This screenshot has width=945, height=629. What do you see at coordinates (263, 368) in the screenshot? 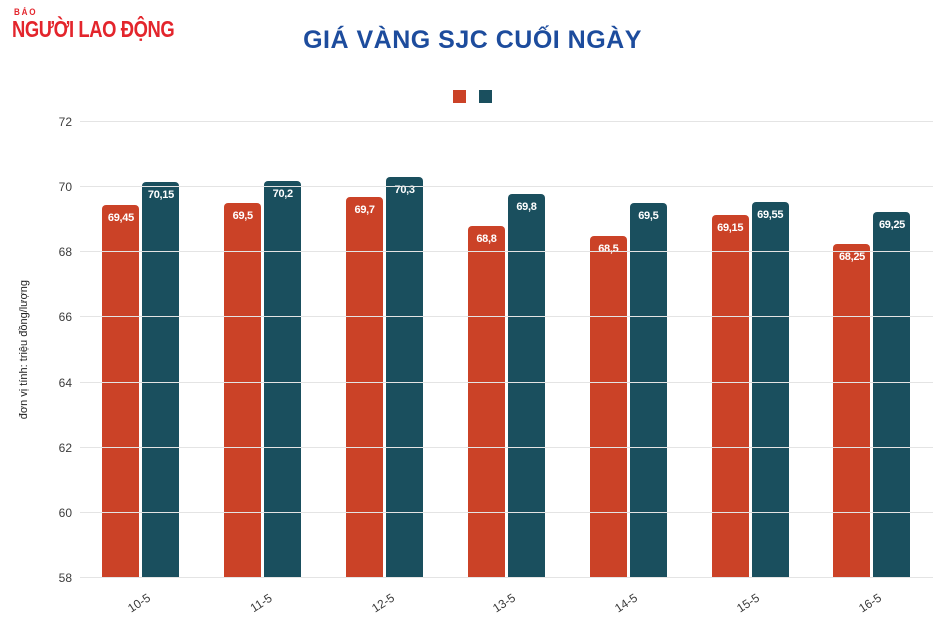
I see `bar-group-11-5: 69,5 70,2 11-5` at bounding box center [263, 368].